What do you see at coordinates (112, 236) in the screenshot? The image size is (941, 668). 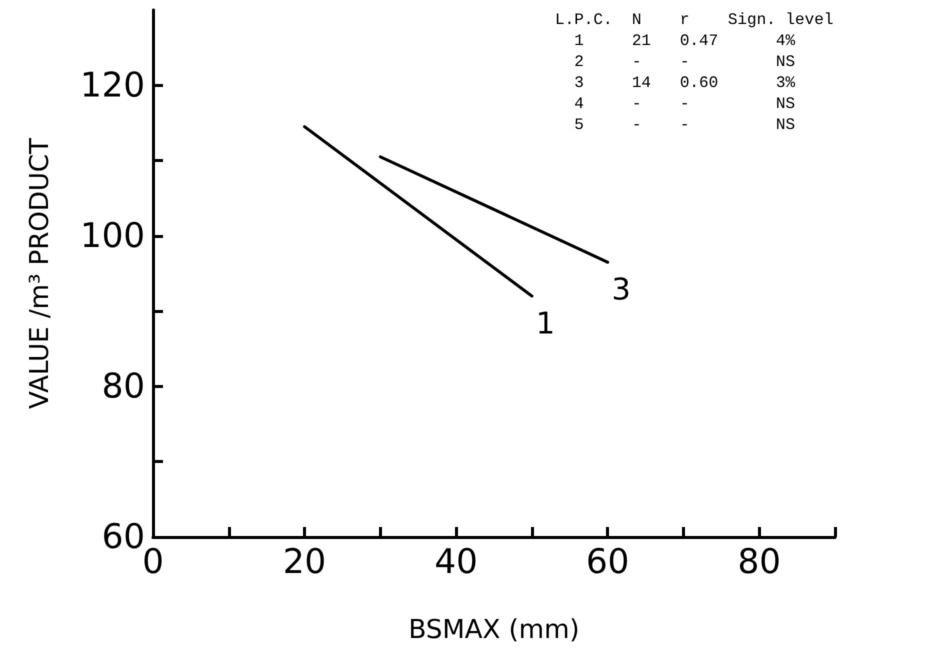 I see `y-tick-label: 100` at bounding box center [112, 236].